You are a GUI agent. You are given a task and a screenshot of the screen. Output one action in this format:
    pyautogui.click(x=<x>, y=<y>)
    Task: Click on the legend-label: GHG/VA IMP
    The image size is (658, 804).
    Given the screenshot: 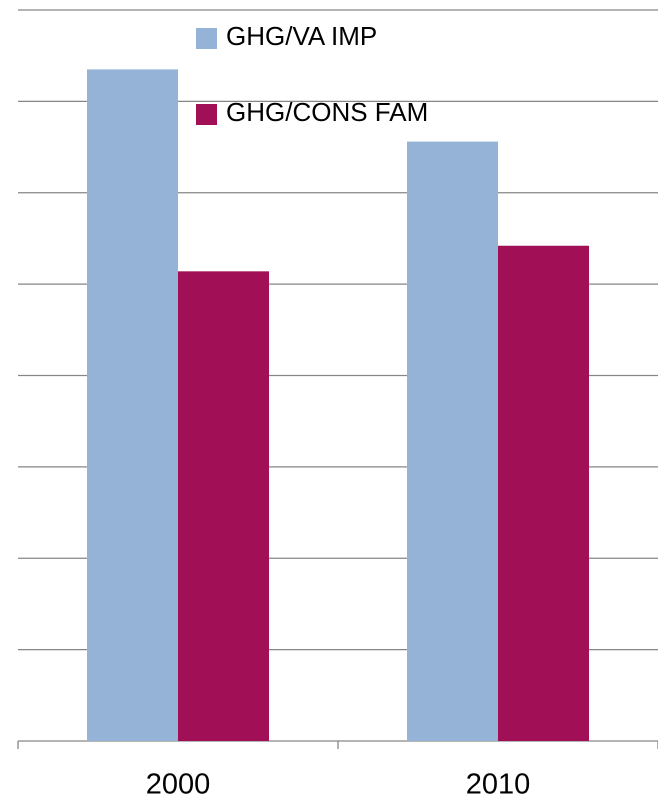 What is the action you would take?
    pyautogui.click(x=301, y=36)
    